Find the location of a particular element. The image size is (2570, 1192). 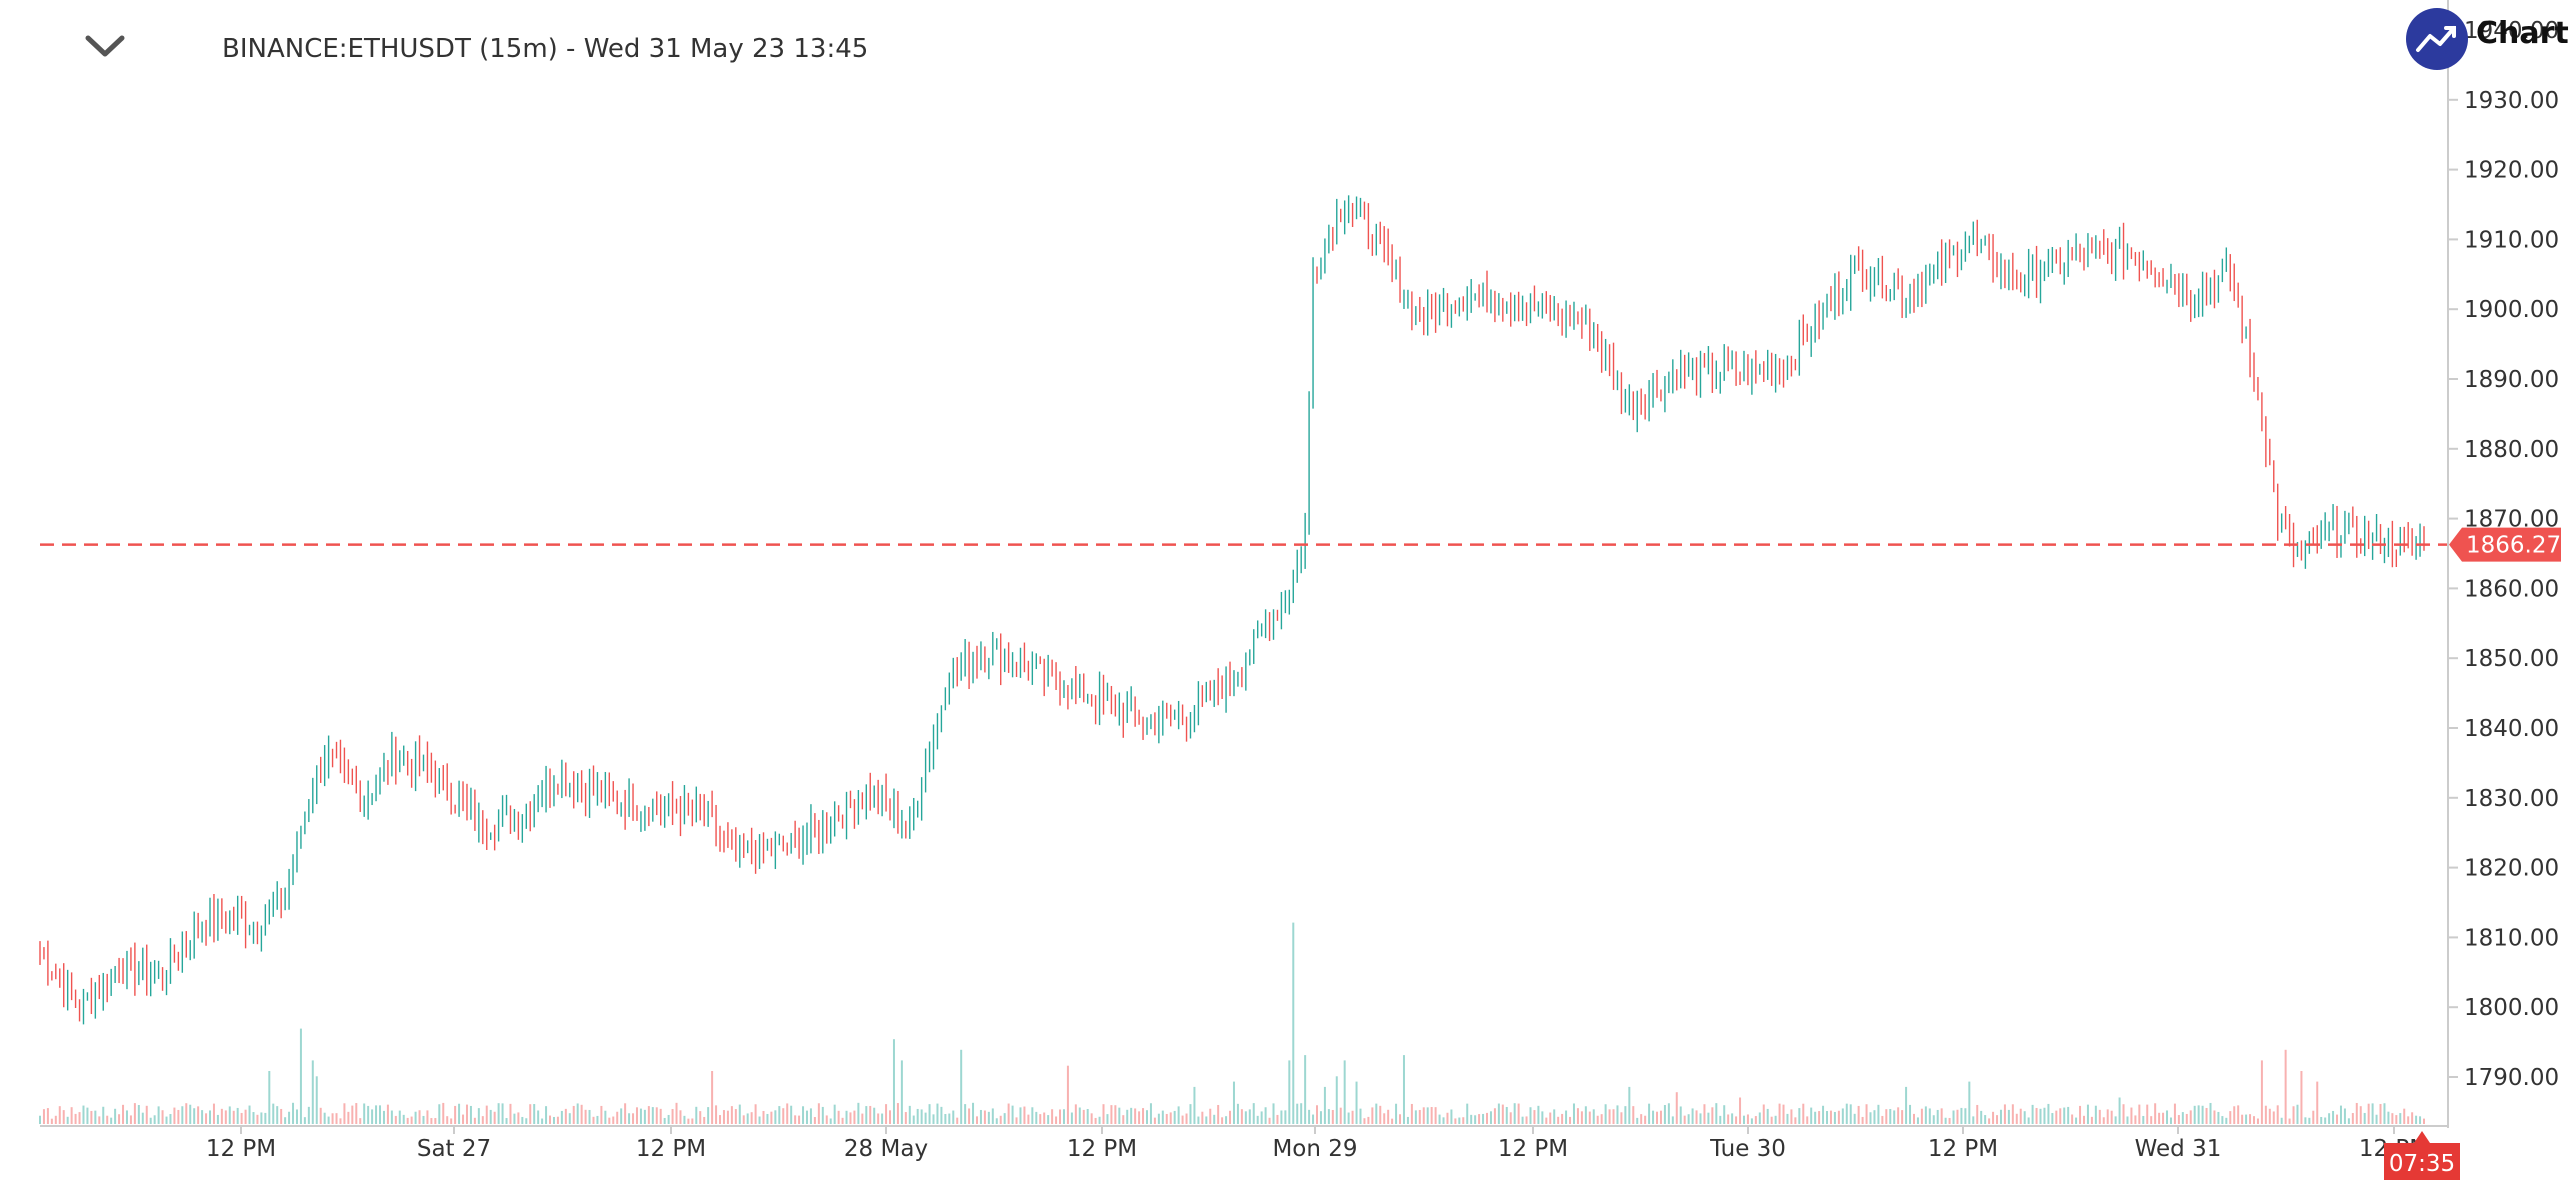

collapse-chevron-icon is located at coordinates (105, 48).